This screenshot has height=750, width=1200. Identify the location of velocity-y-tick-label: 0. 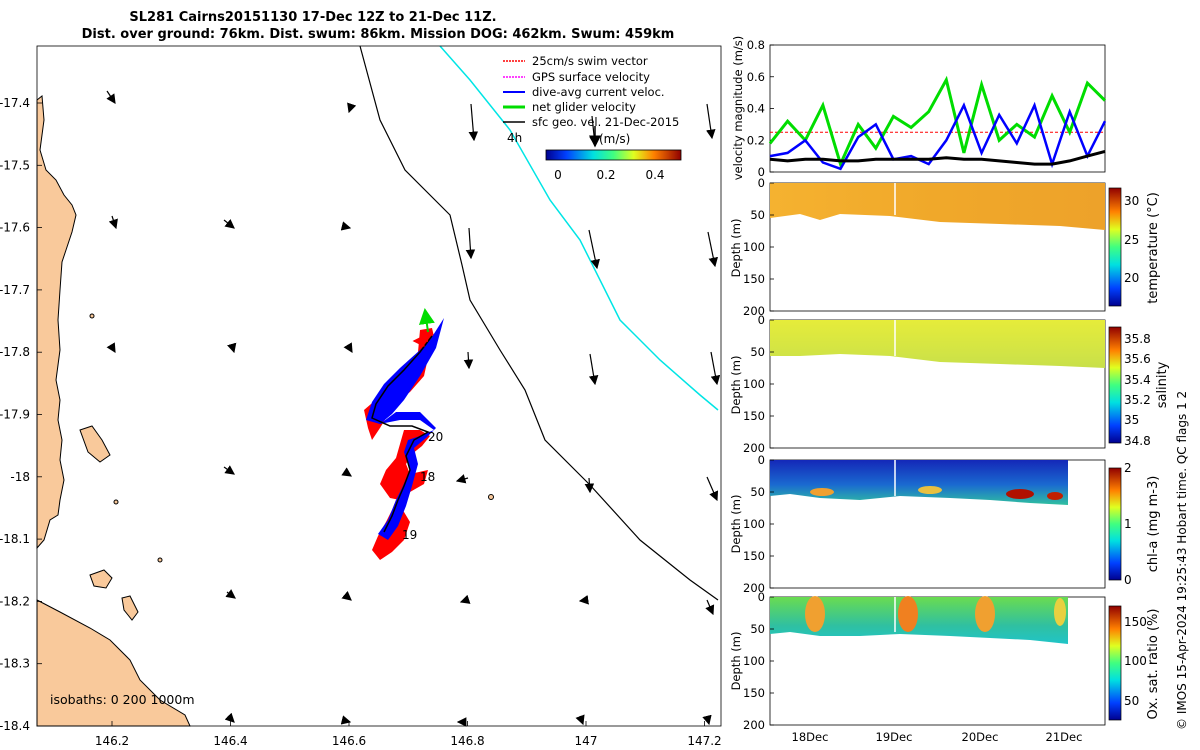
(761, 172).